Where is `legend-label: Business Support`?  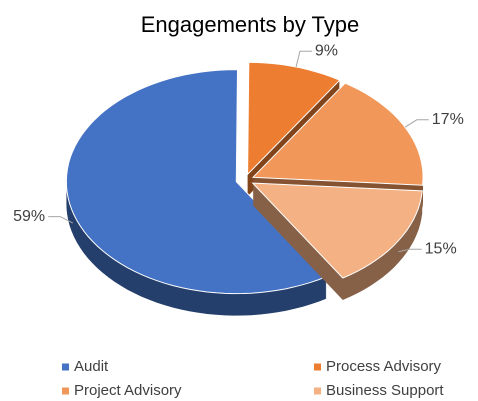 legend-label: Business Support is located at coordinates (385, 390).